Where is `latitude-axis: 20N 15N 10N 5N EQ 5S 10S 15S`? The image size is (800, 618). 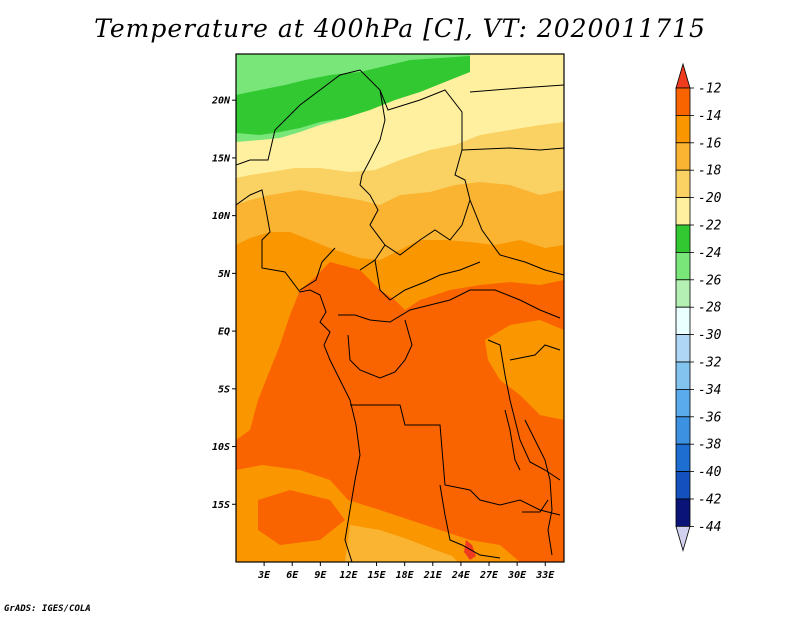
latitude-axis: 20N 15N 10N 5N EQ 5S 10S 15S is located at coordinates (223, 303).